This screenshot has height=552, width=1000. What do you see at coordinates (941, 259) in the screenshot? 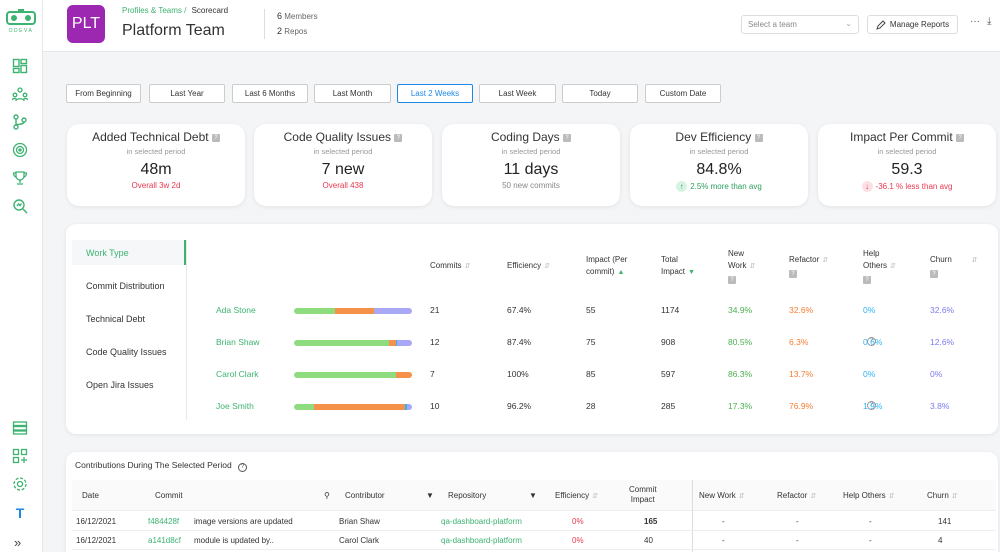
I see `col-label: Churn` at bounding box center [941, 259].